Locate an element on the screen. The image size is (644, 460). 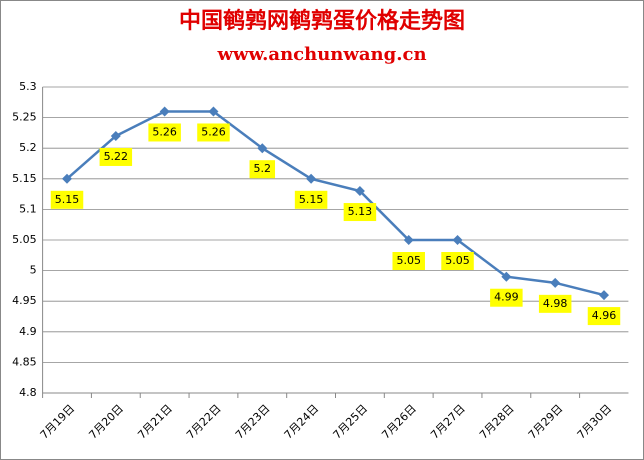
data-label: 4.96 is located at coordinates (604, 315).